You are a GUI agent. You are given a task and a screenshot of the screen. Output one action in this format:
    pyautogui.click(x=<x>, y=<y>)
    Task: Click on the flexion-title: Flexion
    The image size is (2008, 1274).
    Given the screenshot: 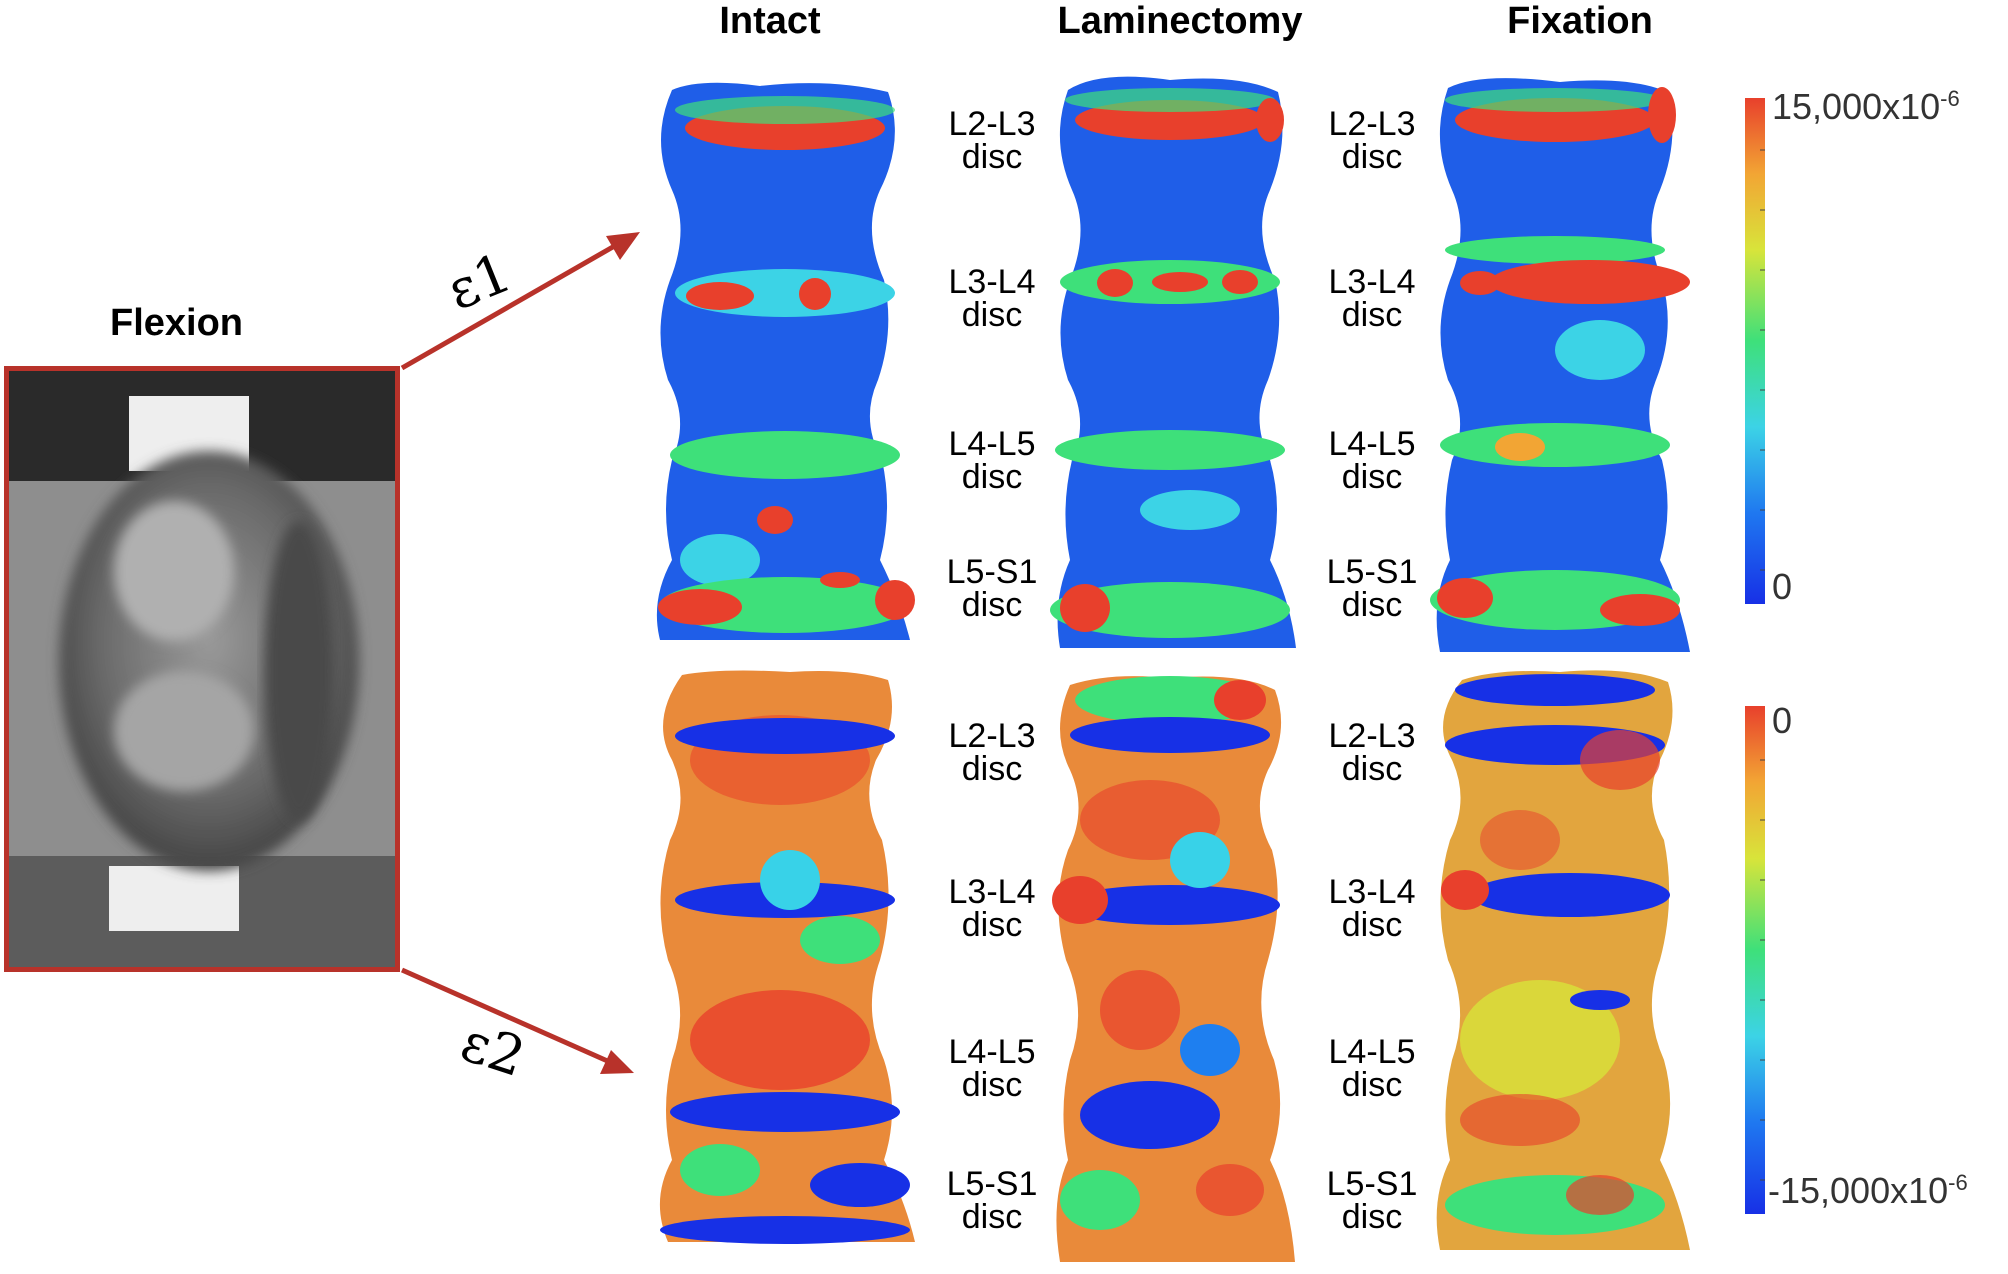 What is the action you would take?
    pyautogui.click(x=177, y=323)
    